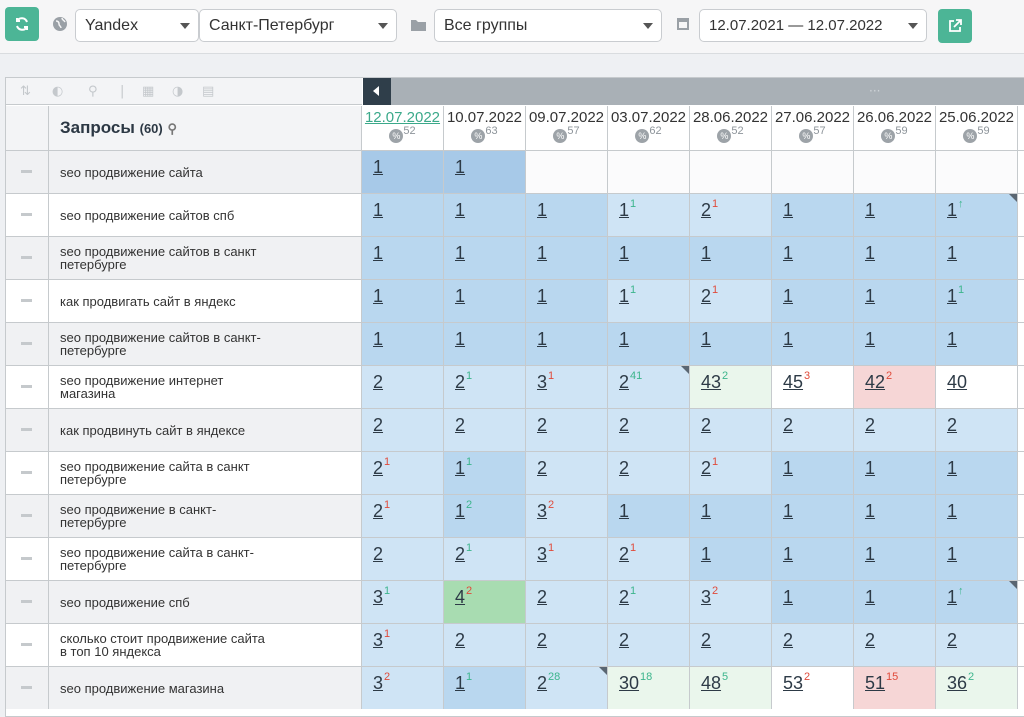 This screenshot has width=1024, height=717. Describe the element at coordinates (403, 128) in the screenshot. I see `date-column-header: 12.07.2022% 52` at that location.